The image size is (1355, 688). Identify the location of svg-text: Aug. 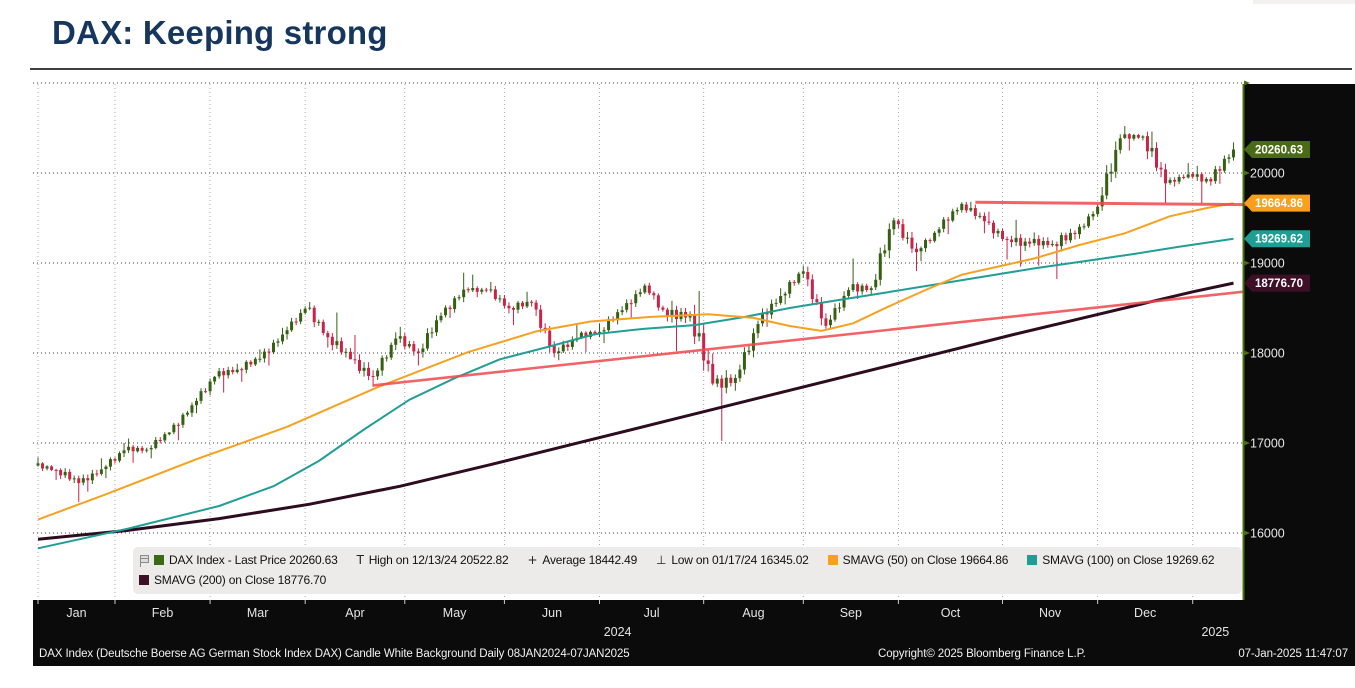
(753, 613).